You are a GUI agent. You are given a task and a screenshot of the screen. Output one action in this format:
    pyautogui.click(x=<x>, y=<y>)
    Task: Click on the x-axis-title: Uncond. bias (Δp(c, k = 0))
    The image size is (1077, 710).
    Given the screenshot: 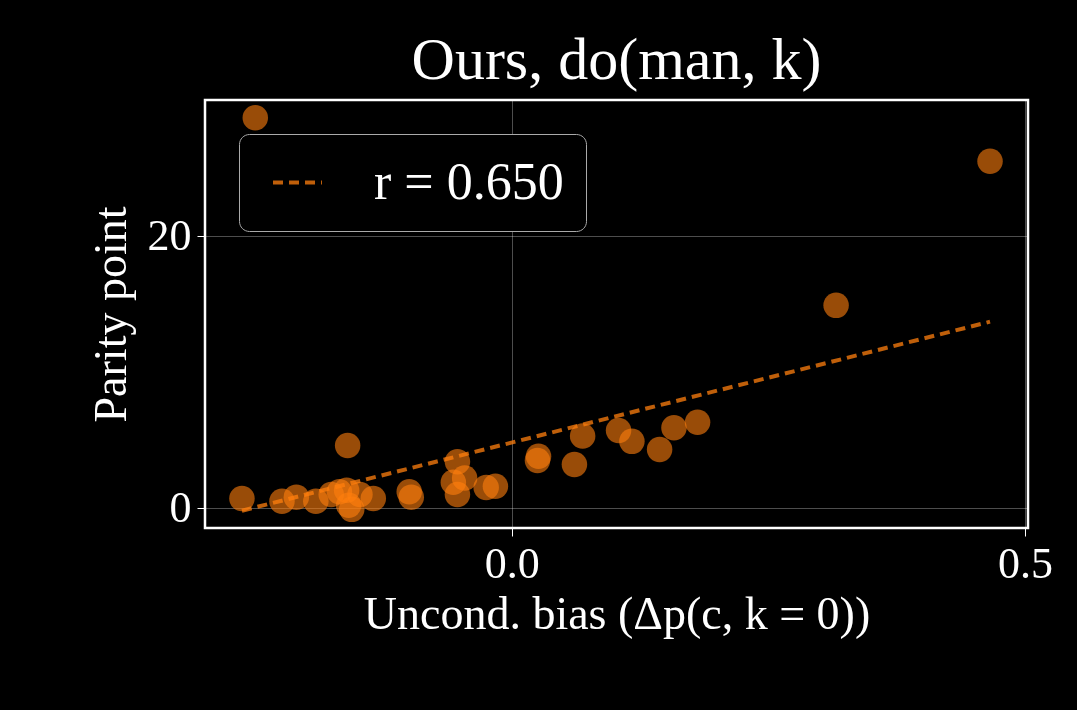 What is the action you would take?
    pyautogui.click(x=617, y=613)
    